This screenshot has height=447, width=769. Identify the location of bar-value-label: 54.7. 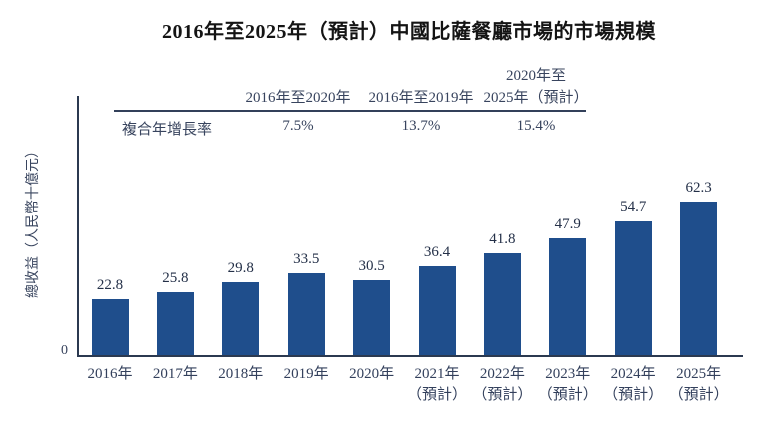
(633, 207).